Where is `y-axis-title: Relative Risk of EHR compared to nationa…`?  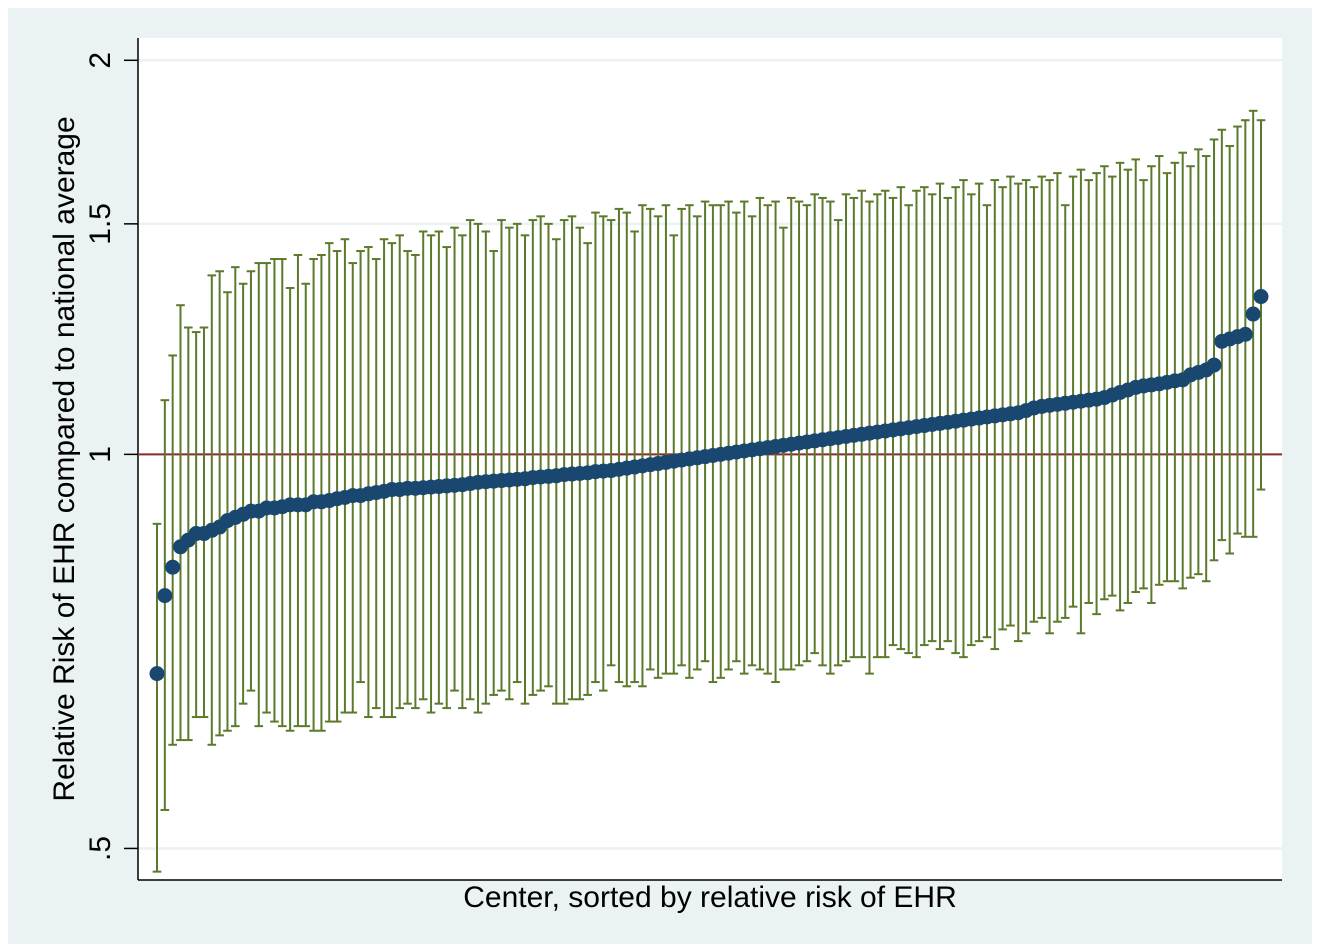 y-axis-title: Relative Risk of EHR compared to nationa… is located at coordinates (64, 458).